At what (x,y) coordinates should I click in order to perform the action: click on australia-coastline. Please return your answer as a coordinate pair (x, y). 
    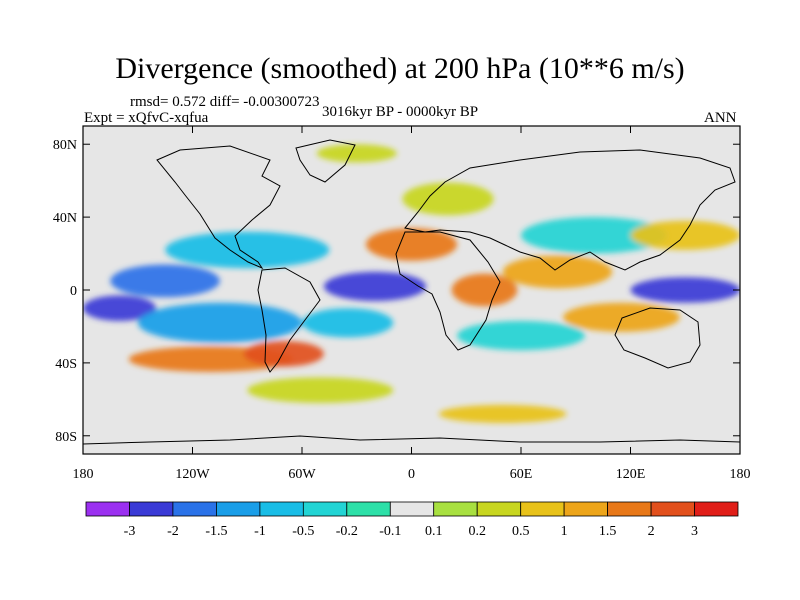
    Looking at the image, I should click on (657, 338).